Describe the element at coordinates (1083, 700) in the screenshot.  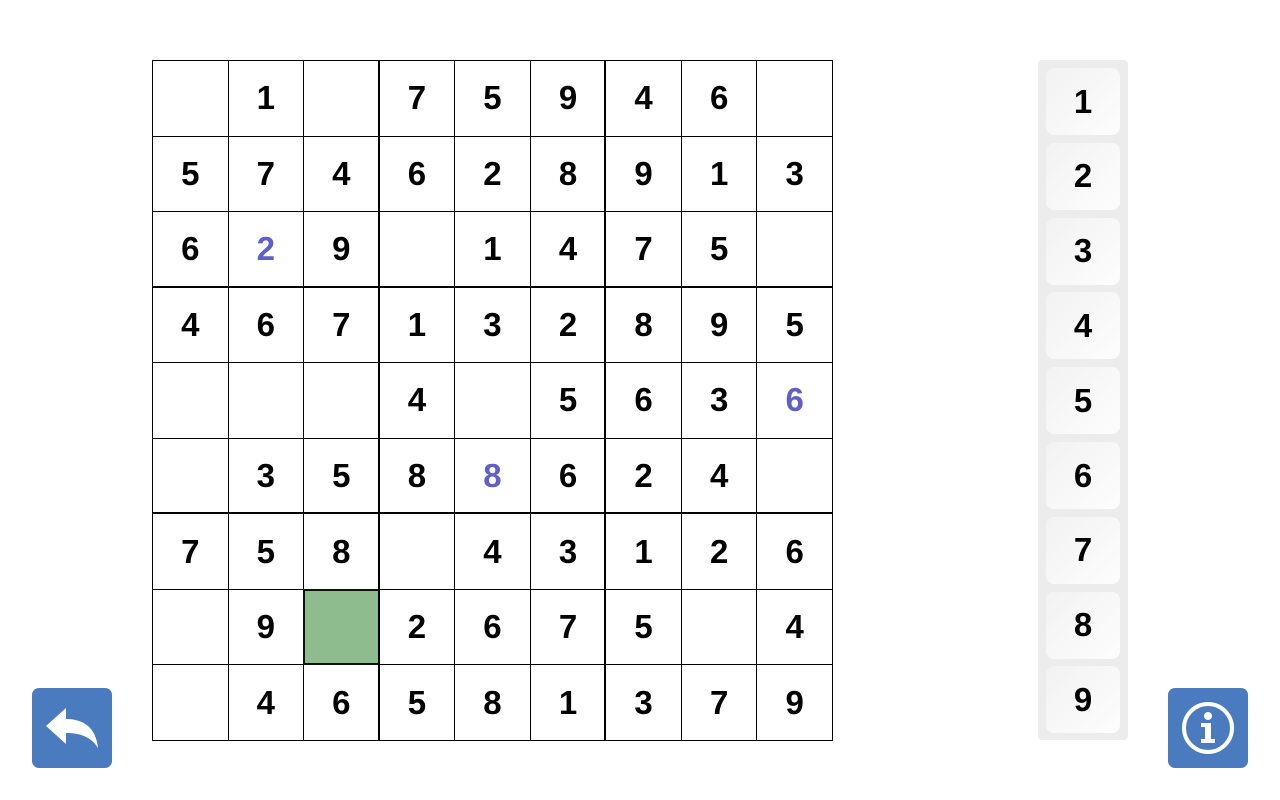
I see `digit-button-9: 9` at that location.